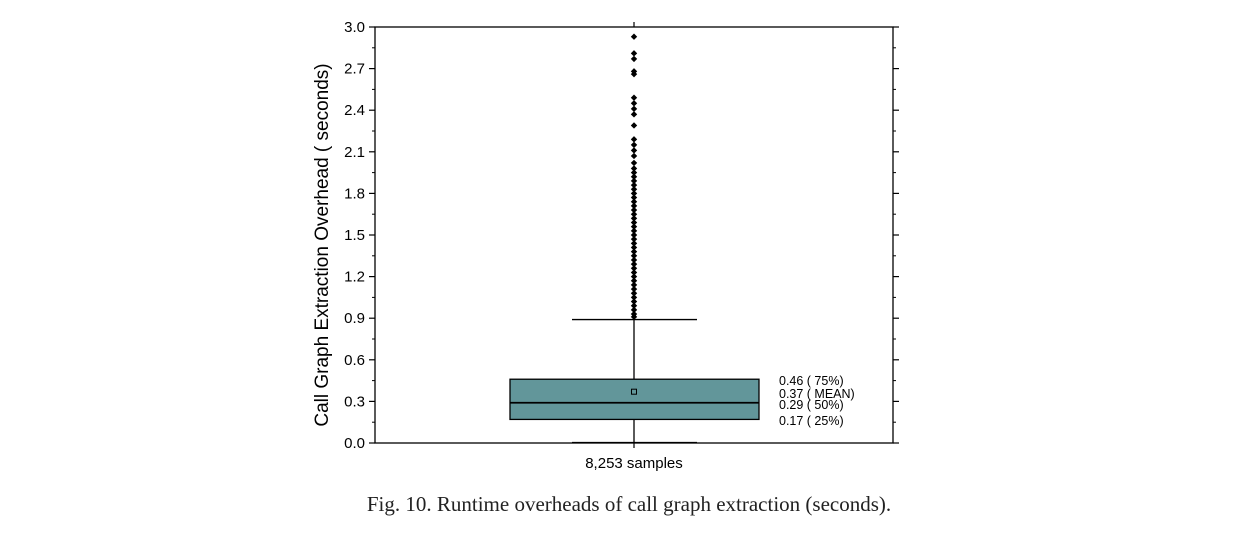 The width and height of the screenshot is (1258, 534). I want to click on y-tick-label: 2.4, so click(354, 110).